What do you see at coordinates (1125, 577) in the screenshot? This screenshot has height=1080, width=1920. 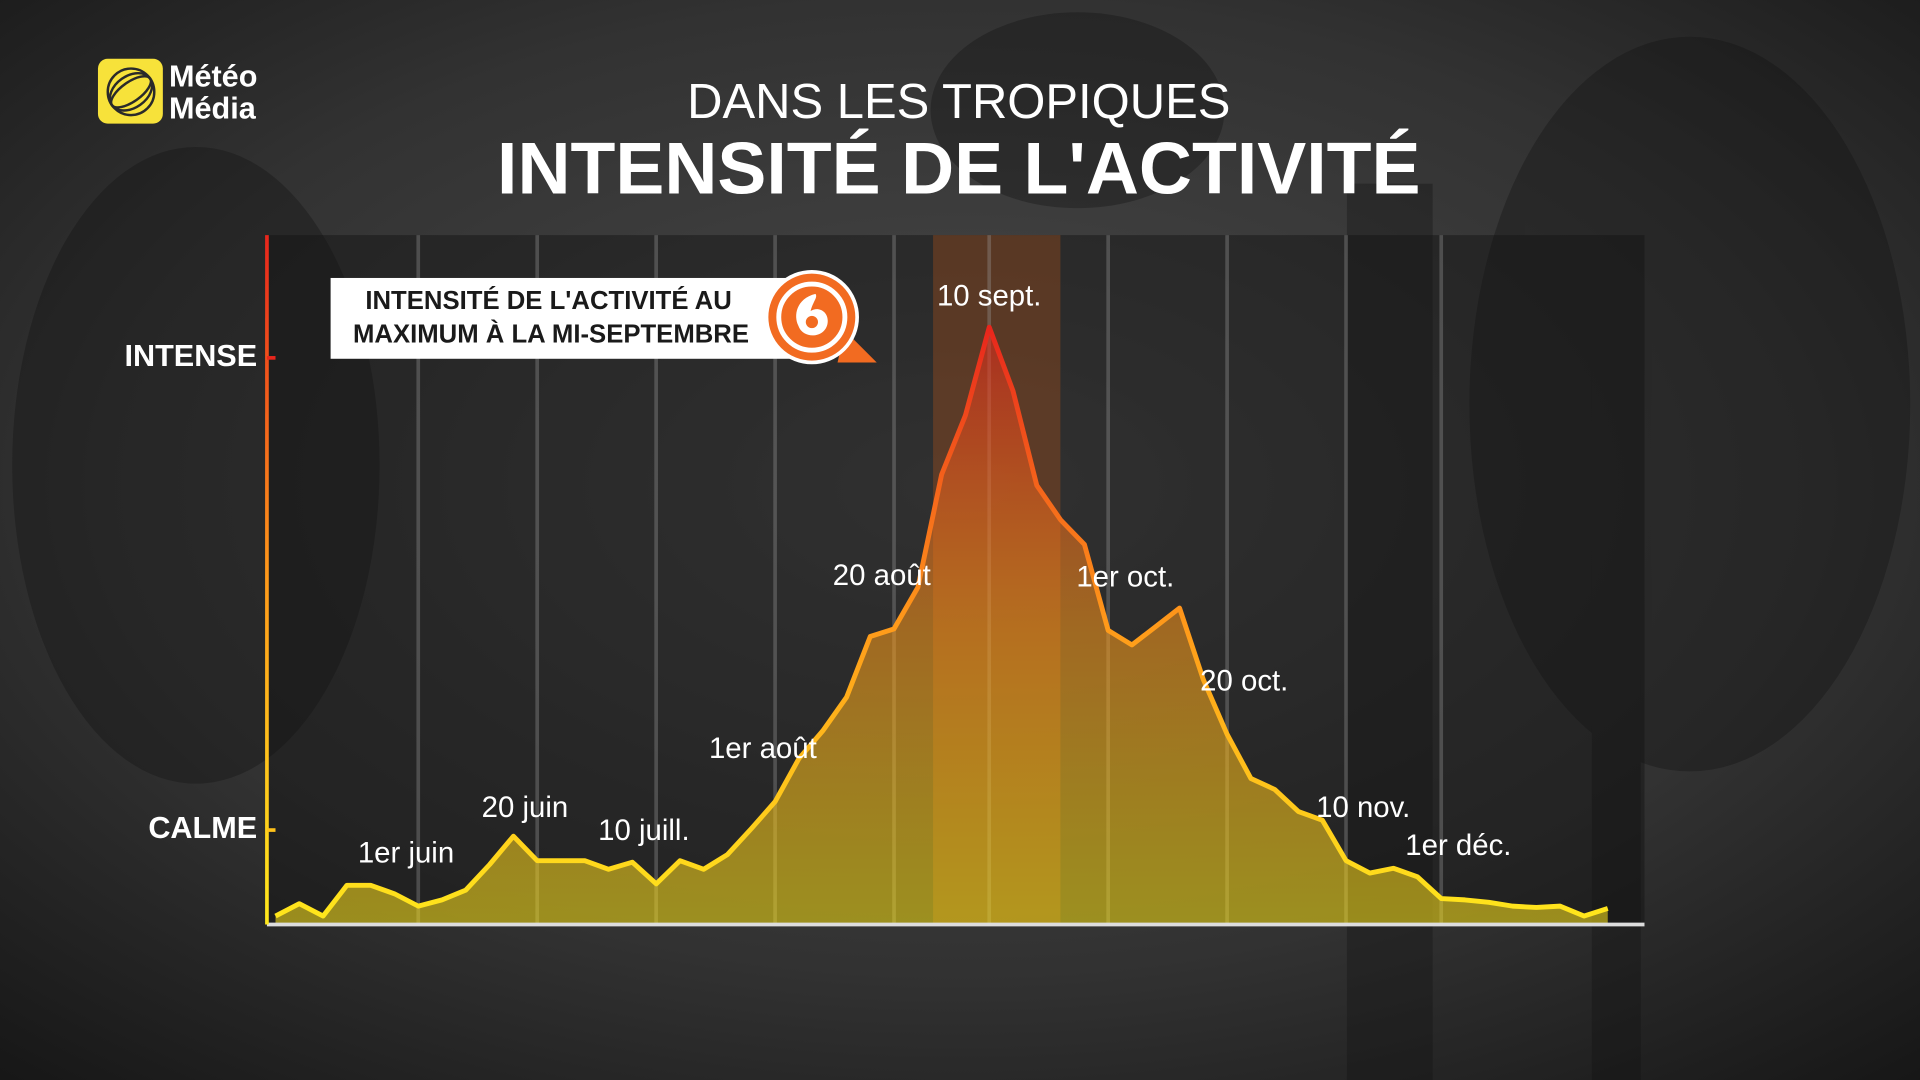 I see `date-label: 1er oct.` at bounding box center [1125, 577].